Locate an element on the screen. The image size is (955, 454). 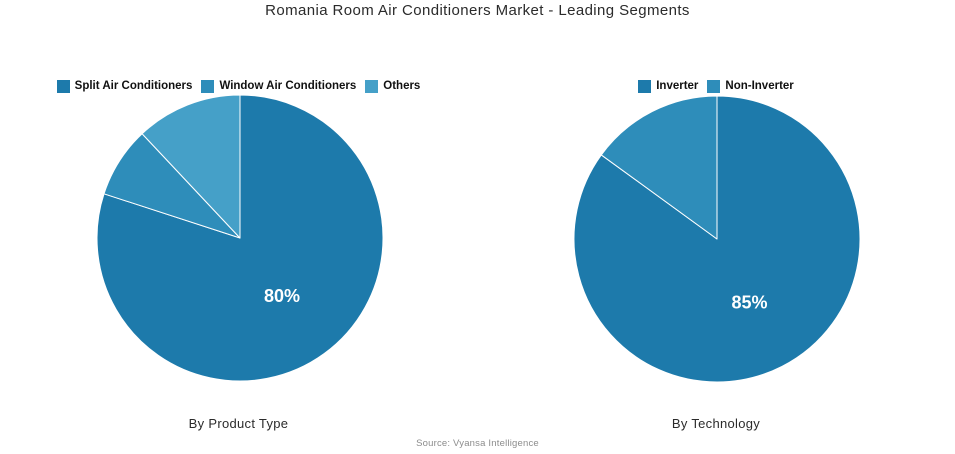
legend-item-others: Others is located at coordinates (393, 86).